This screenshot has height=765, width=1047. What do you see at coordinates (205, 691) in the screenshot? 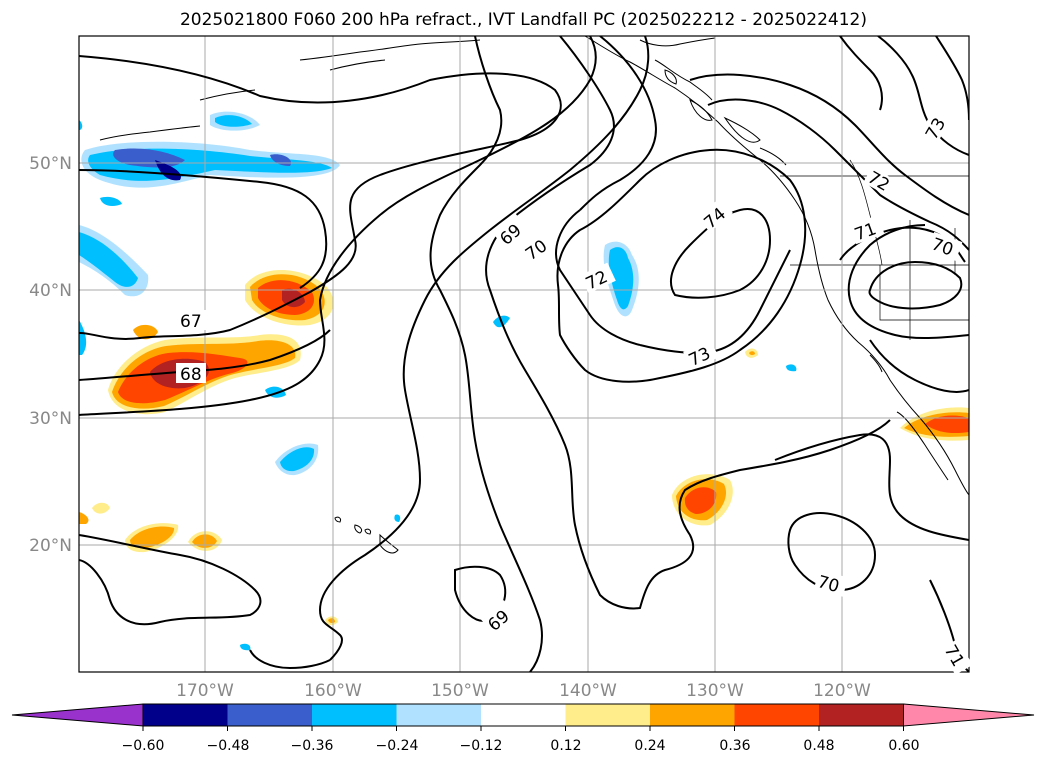
I see `lon-label-170w: 170°W` at bounding box center [205, 691].